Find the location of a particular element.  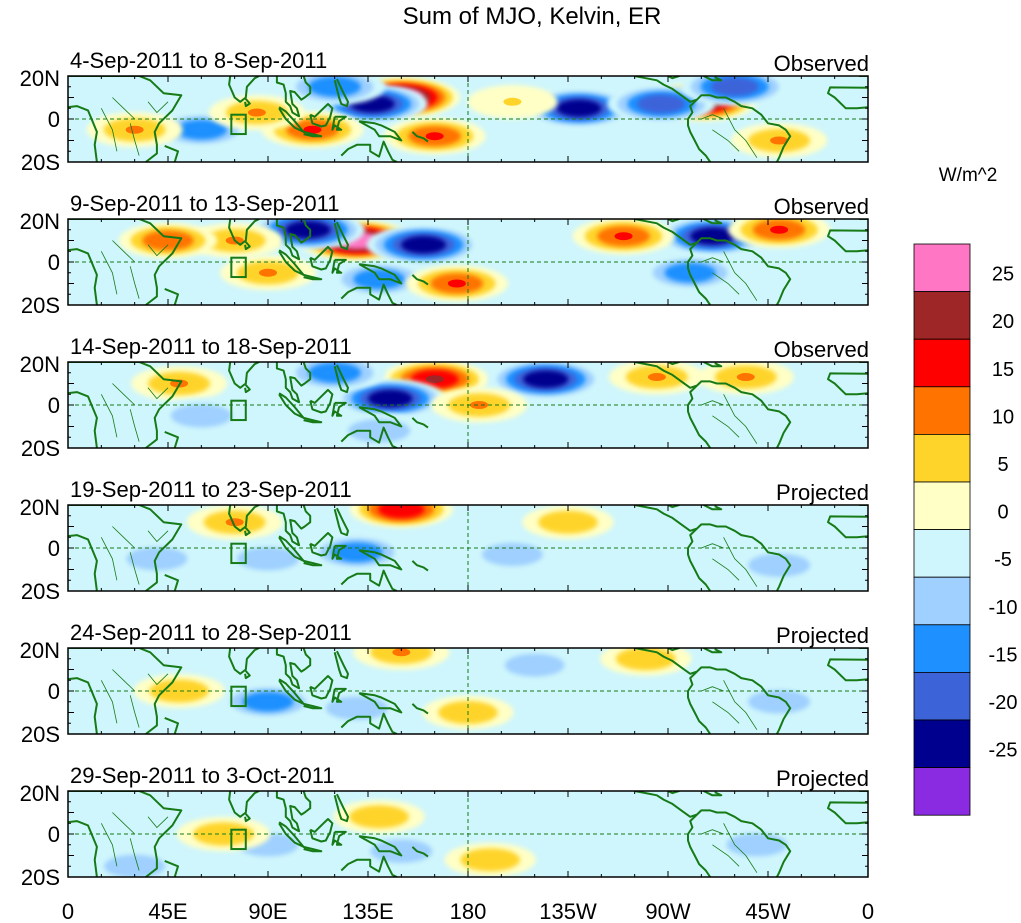

x-tick-label: 0 is located at coordinates (868, 911).